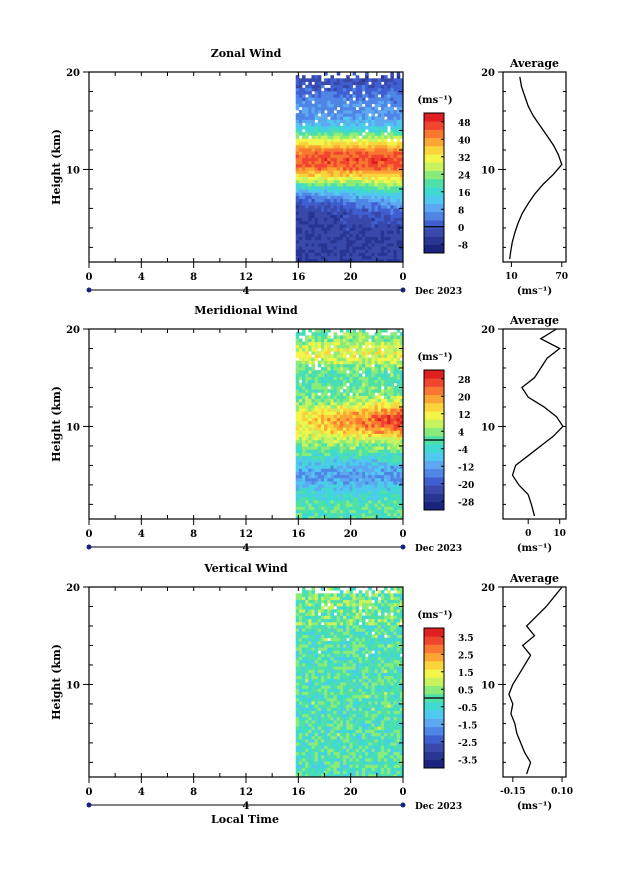 This screenshot has height=873, width=625. I want to click on y-tick-label: 10, so click(73, 427).